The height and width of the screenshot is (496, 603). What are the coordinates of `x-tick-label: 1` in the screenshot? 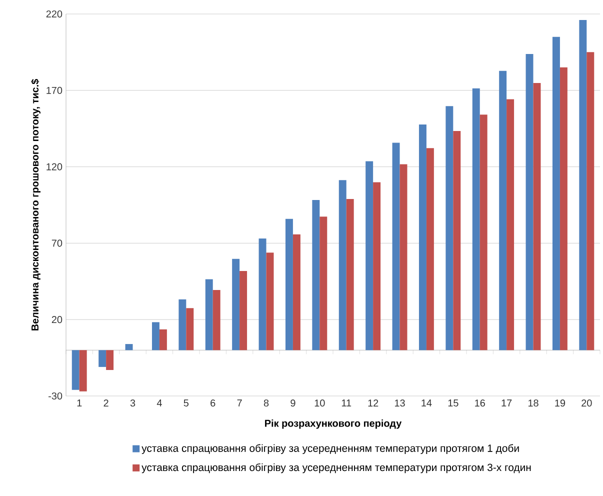 It's located at (79, 403).